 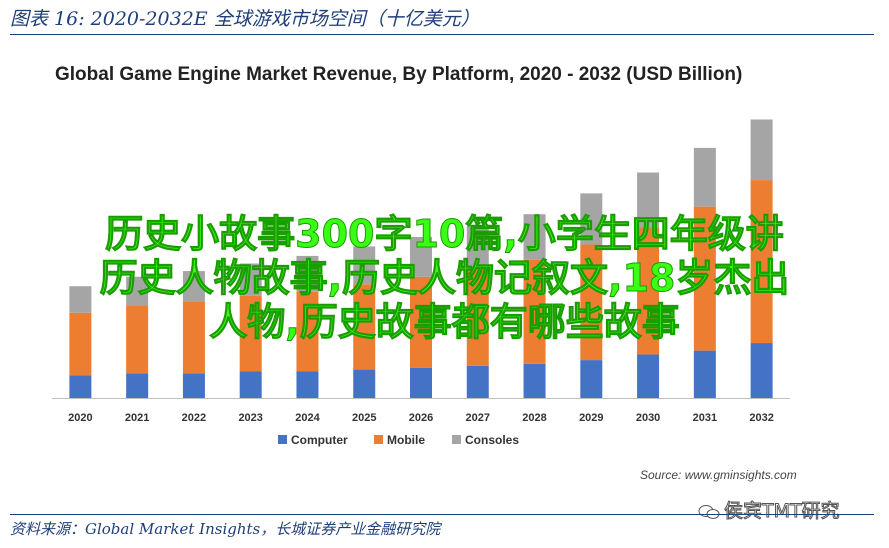 I want to click on bar-computer-2029, so click(x=591, y=379).